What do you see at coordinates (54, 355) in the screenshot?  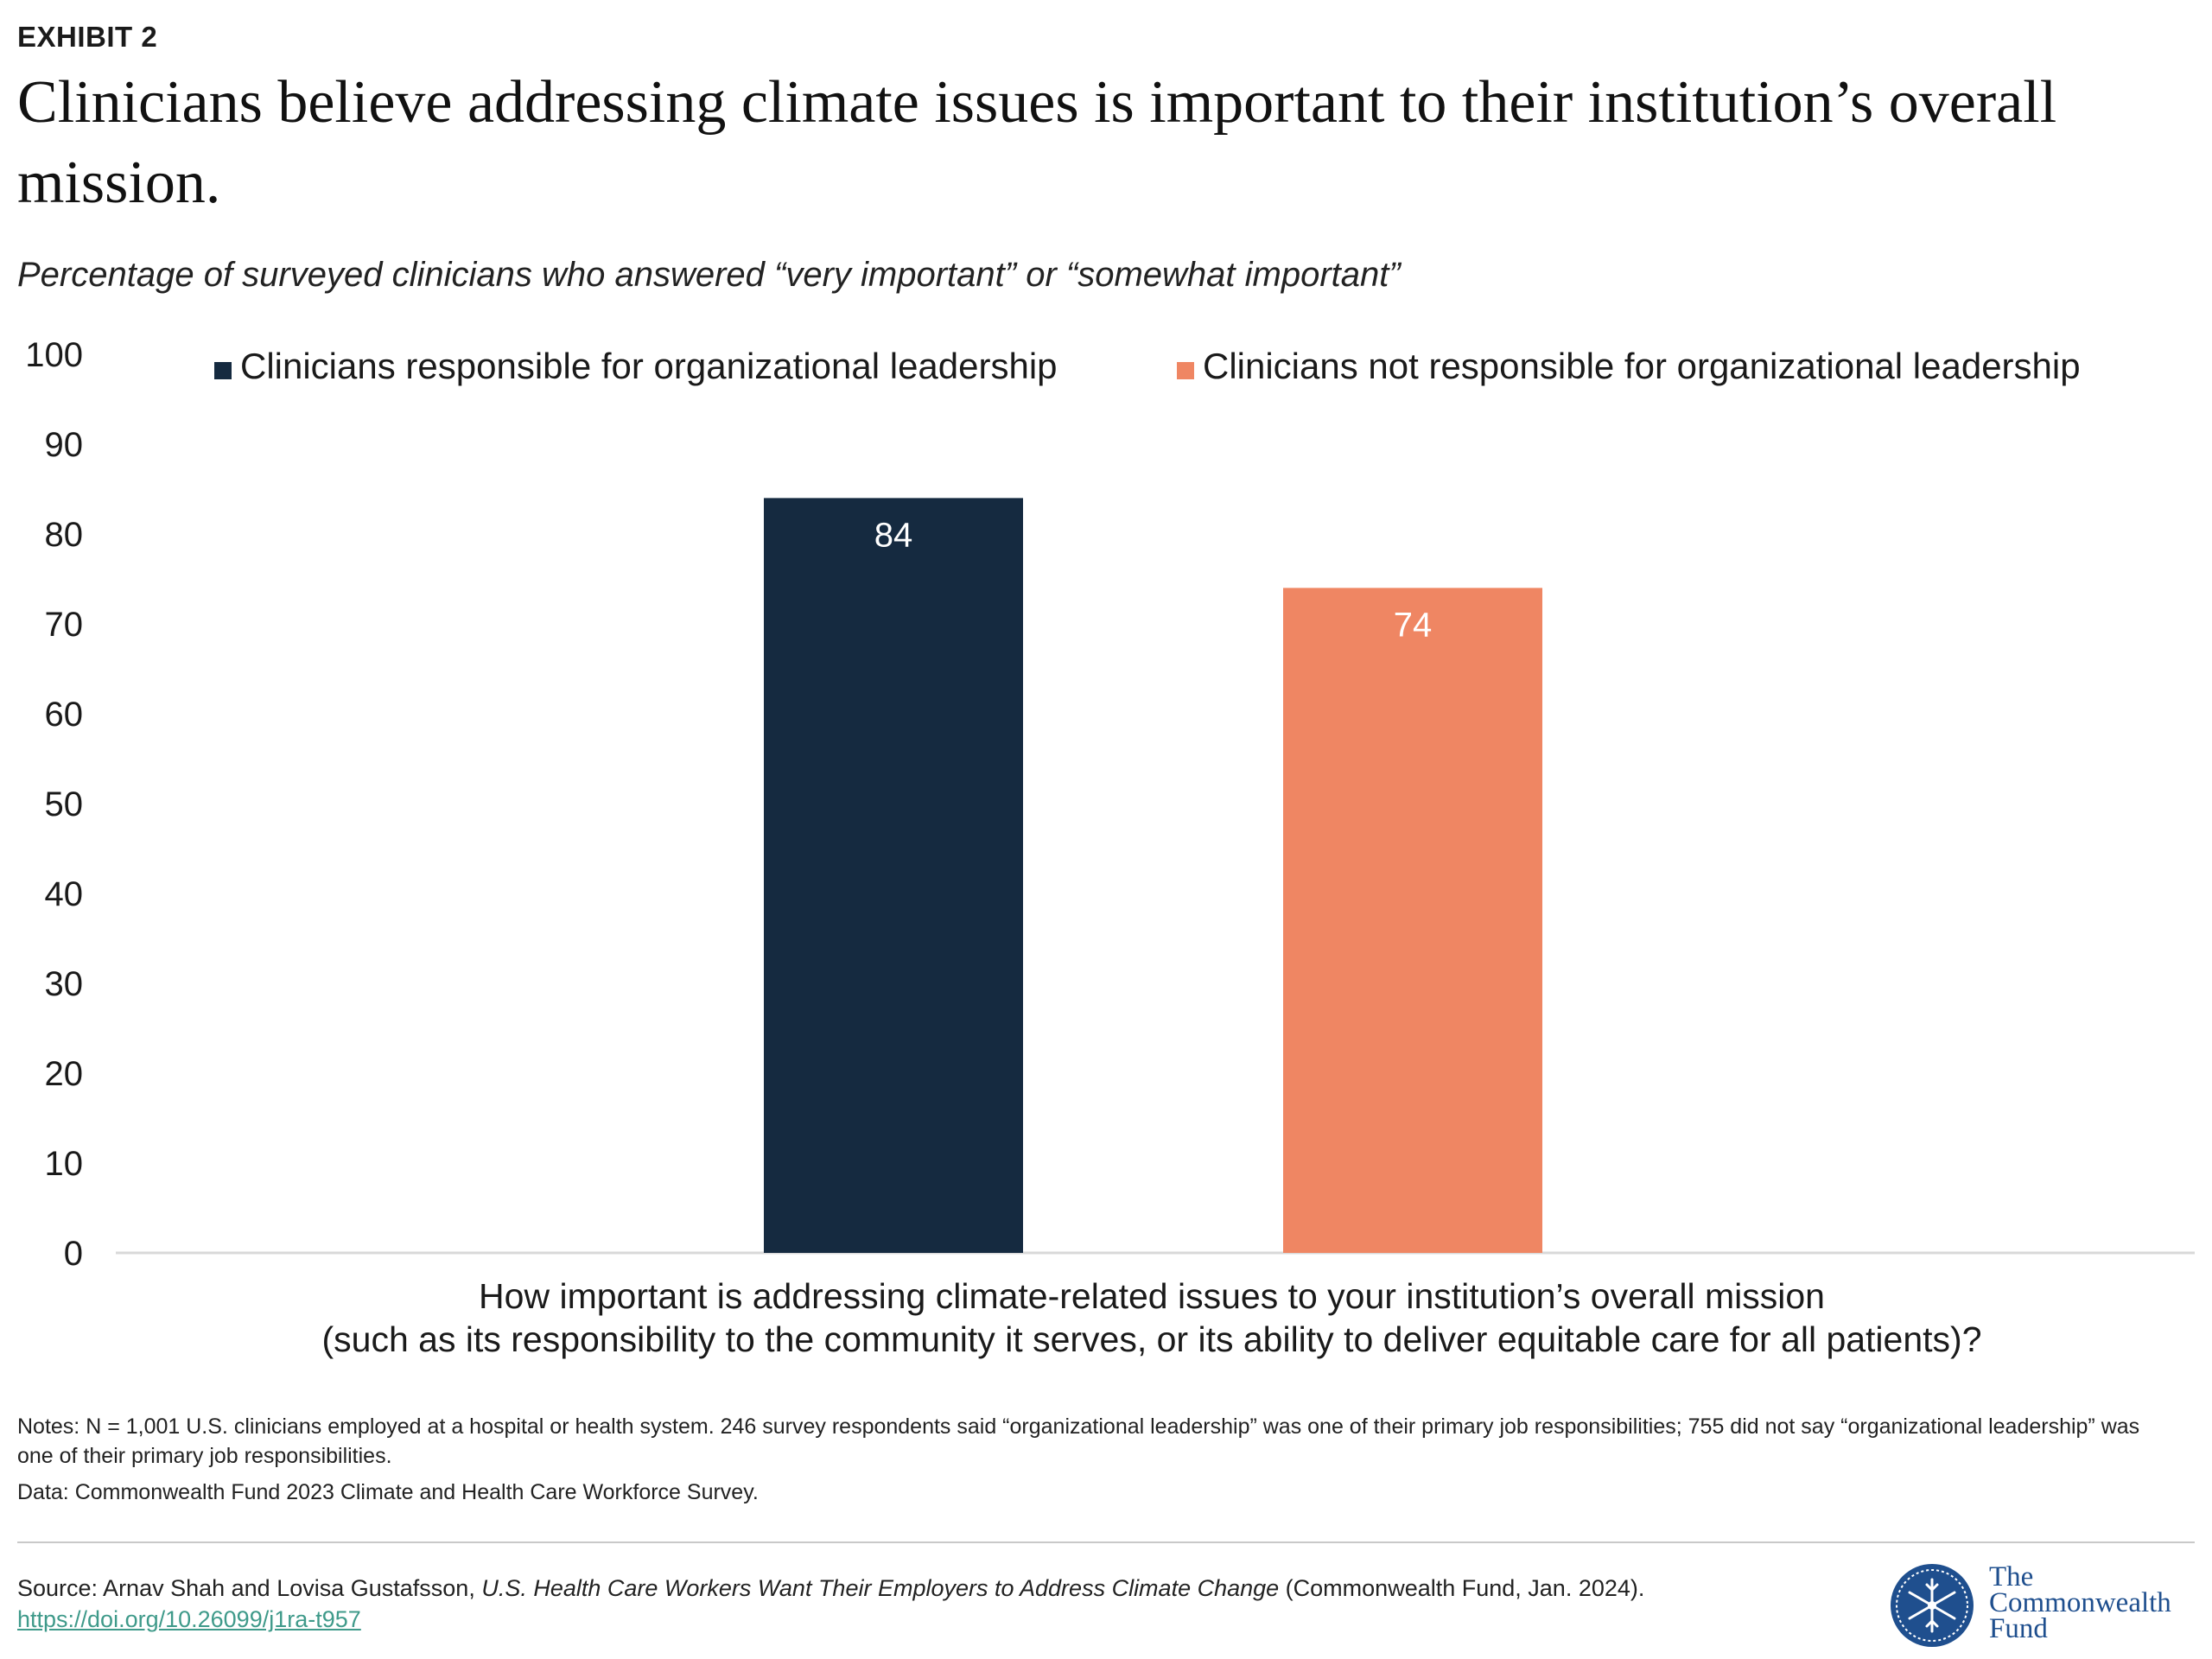 I see `y-tick-label-100: 100` at bounding box center [54, 355].